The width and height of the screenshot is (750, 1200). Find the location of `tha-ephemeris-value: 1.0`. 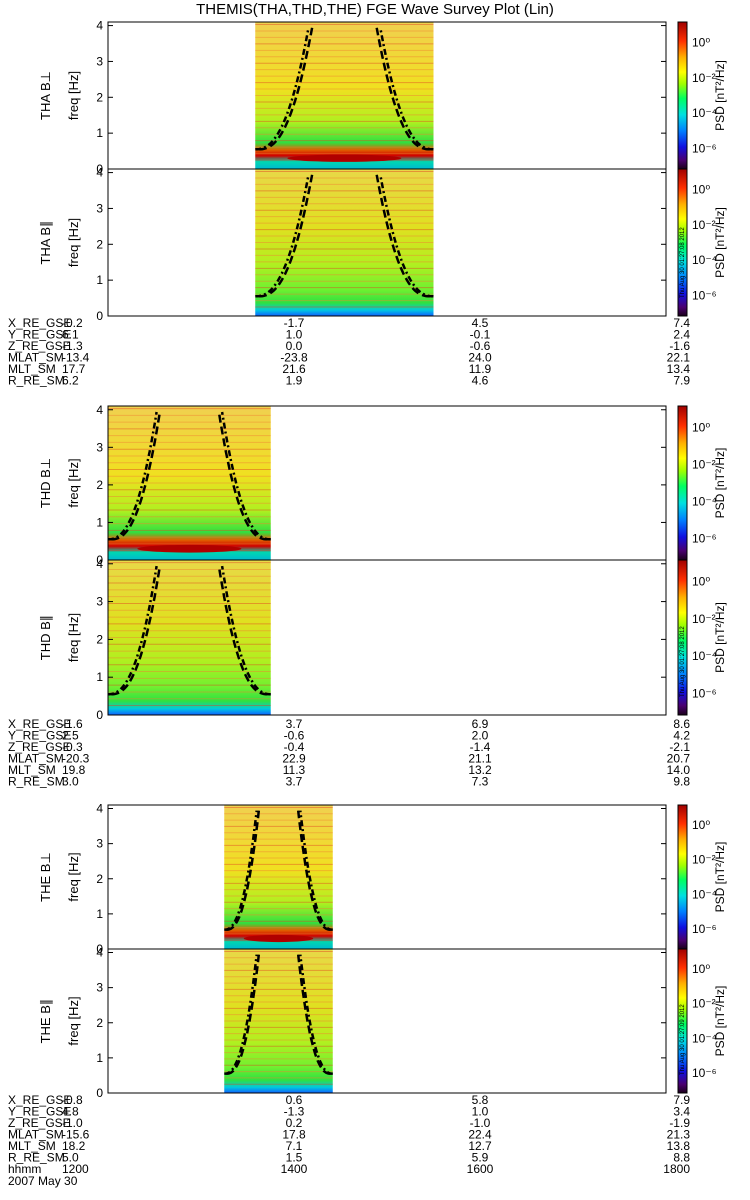

tha-ephemeris-value: 1.0 is located at coordinates (294, 335).